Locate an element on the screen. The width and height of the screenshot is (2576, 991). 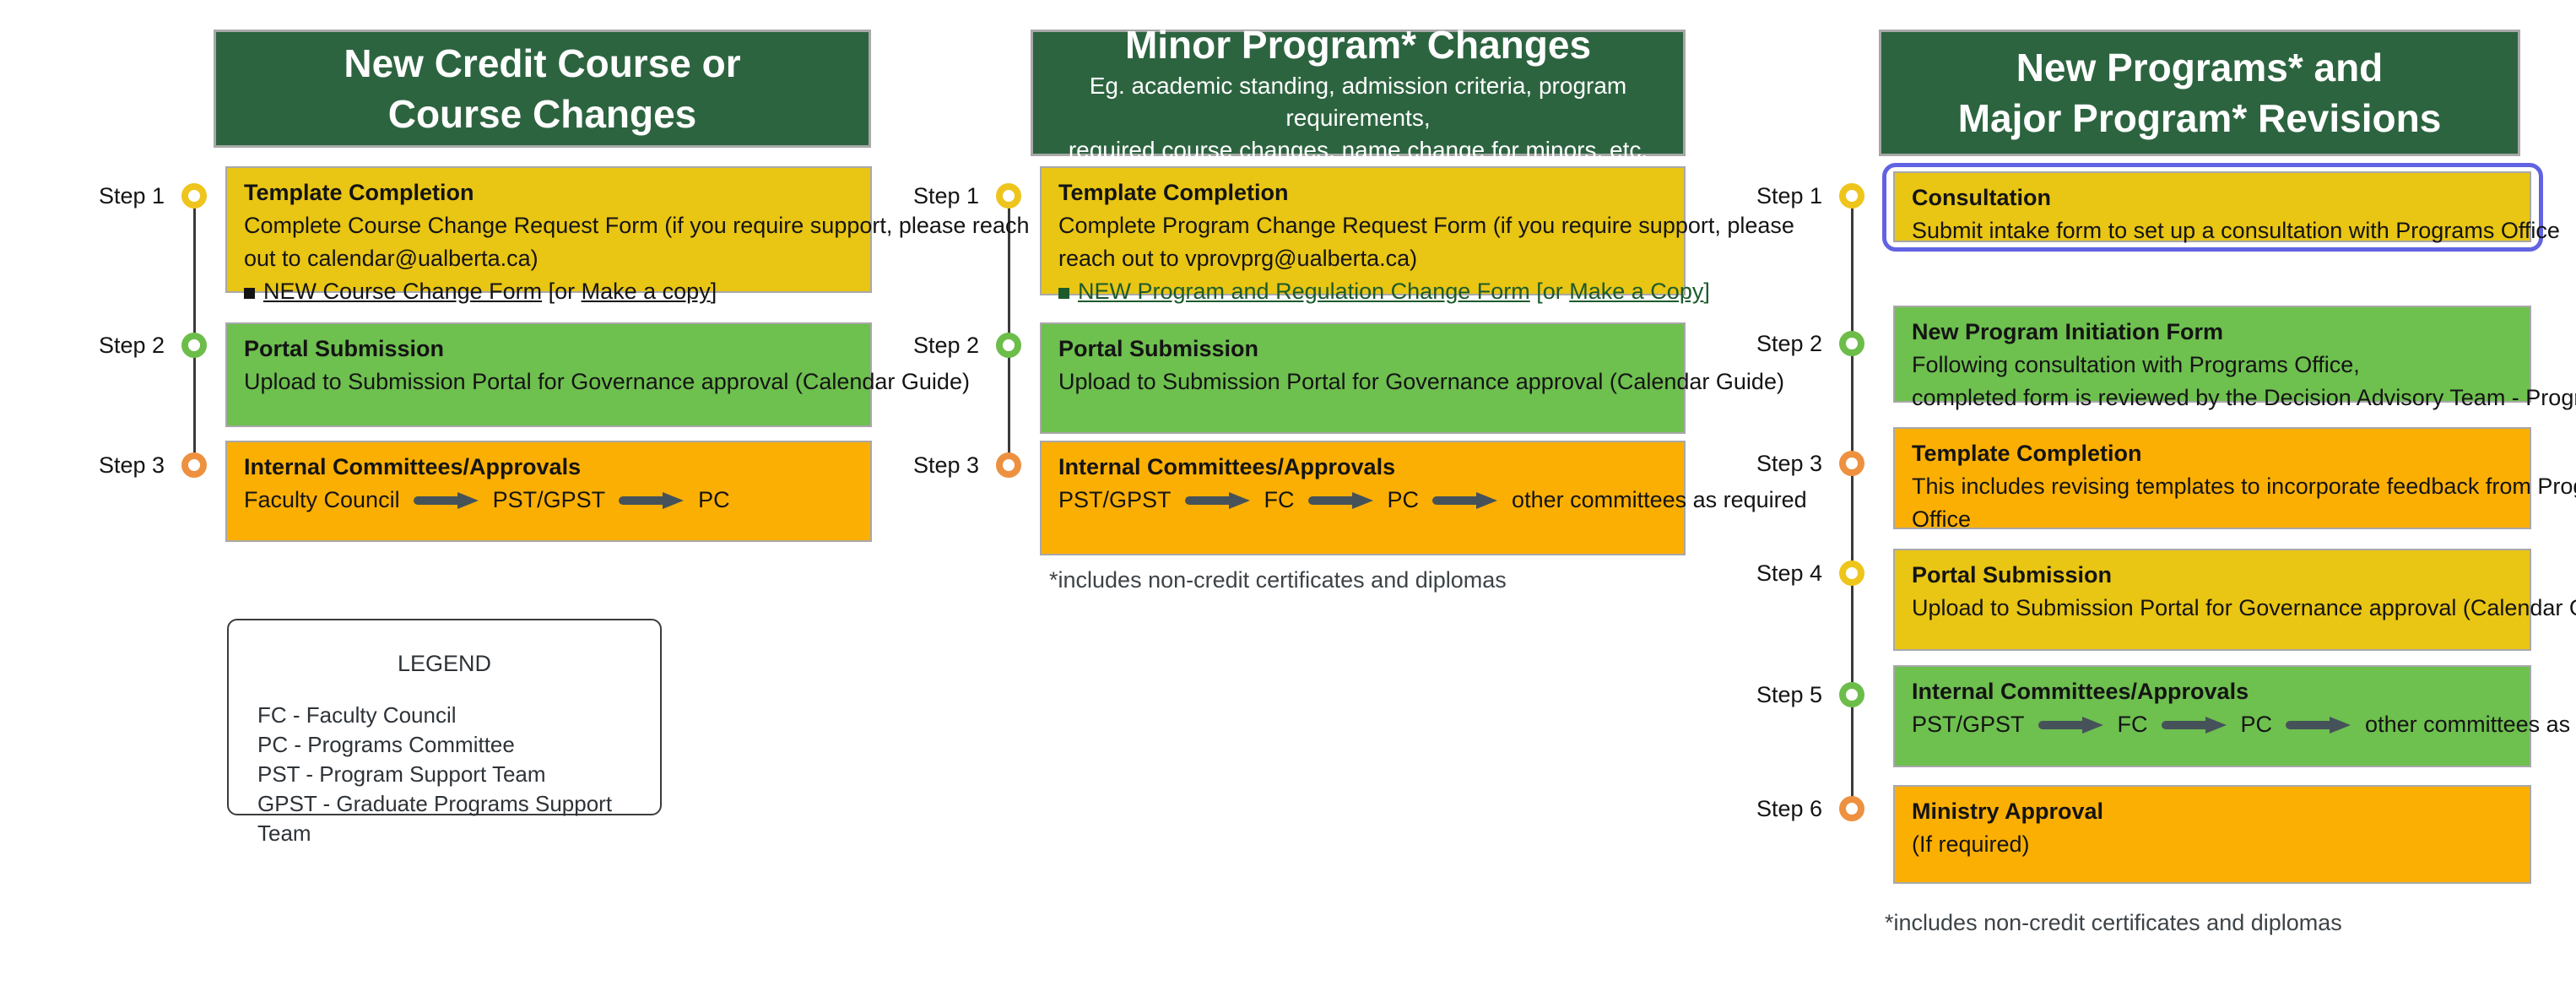
step-link: Make a copy is located at coordinates (646, 291).